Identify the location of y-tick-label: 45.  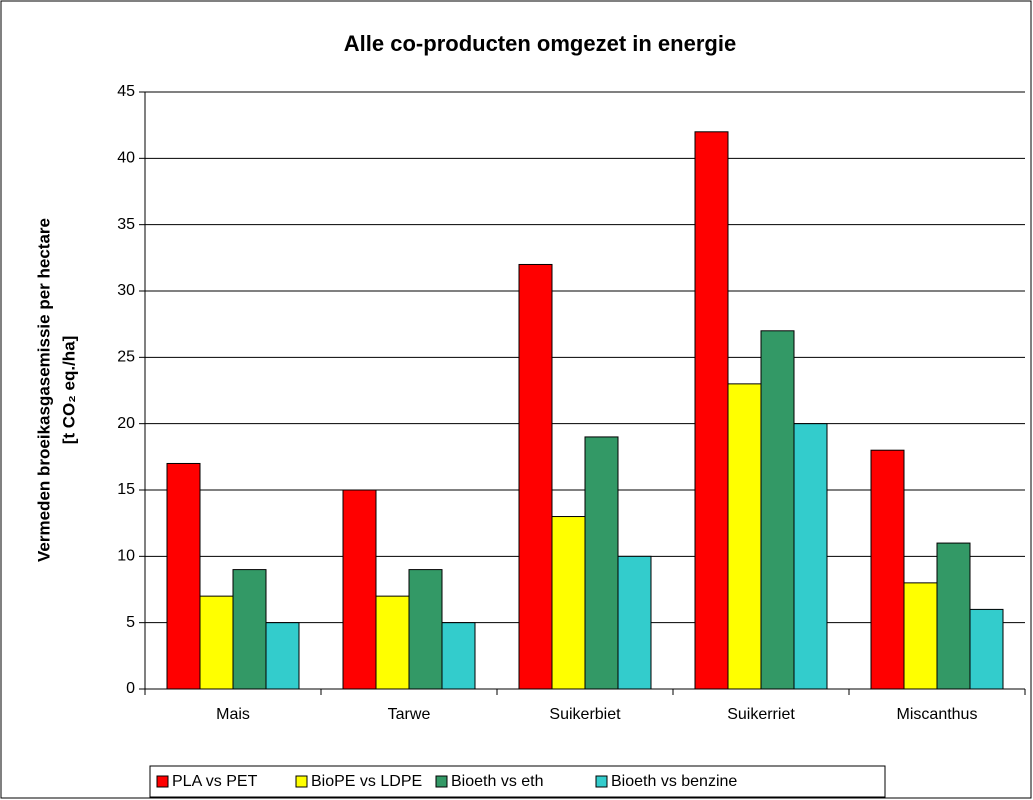
(126, 91).